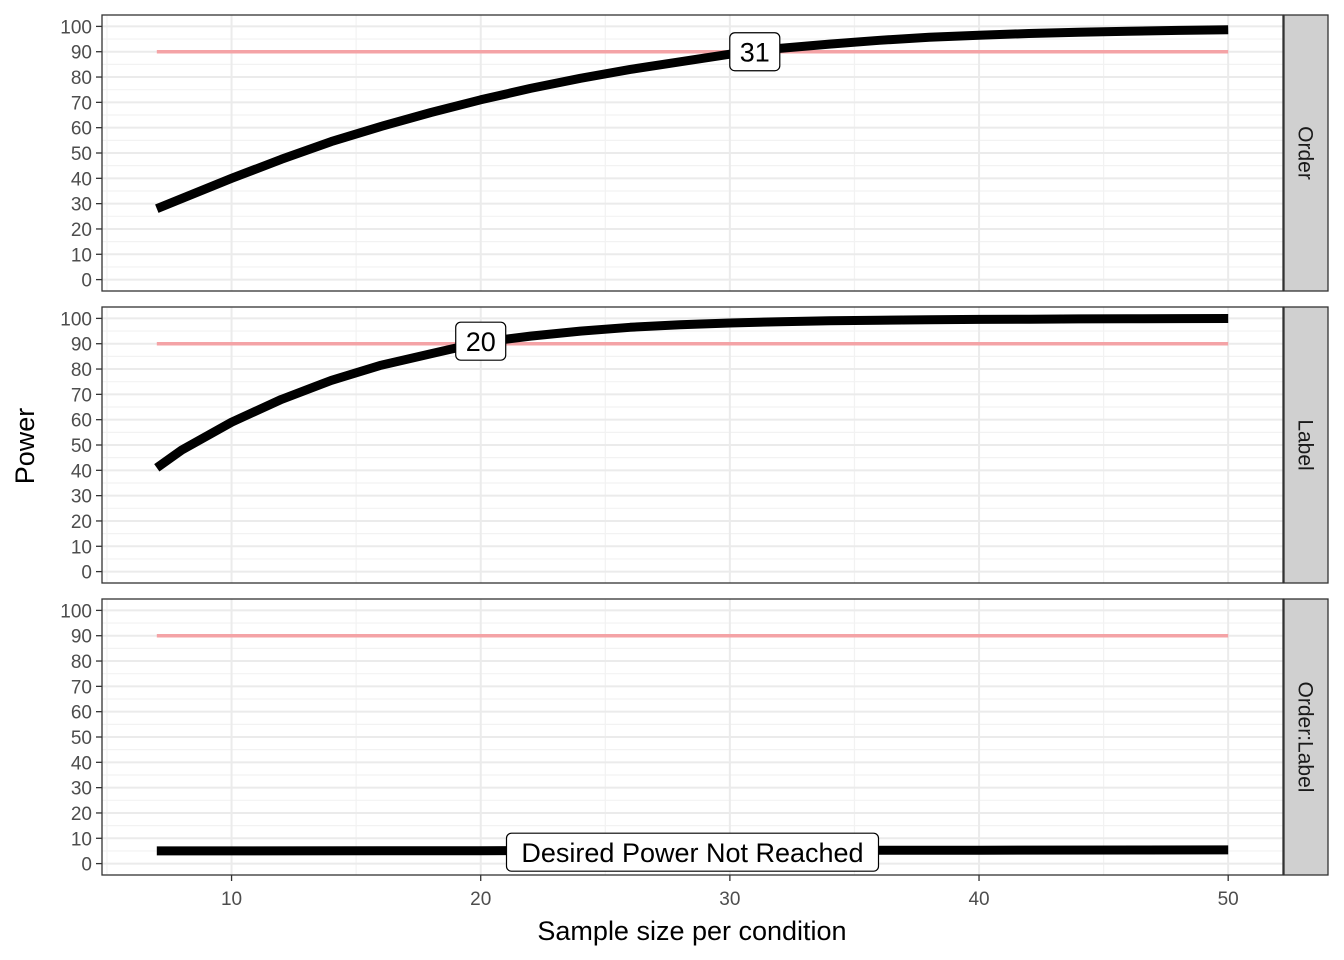 This screenshot has height=960, width=1344. Describe the element at coordinates (231, 899) in the screenshot. I see `x-tick-label: 10` at that location.